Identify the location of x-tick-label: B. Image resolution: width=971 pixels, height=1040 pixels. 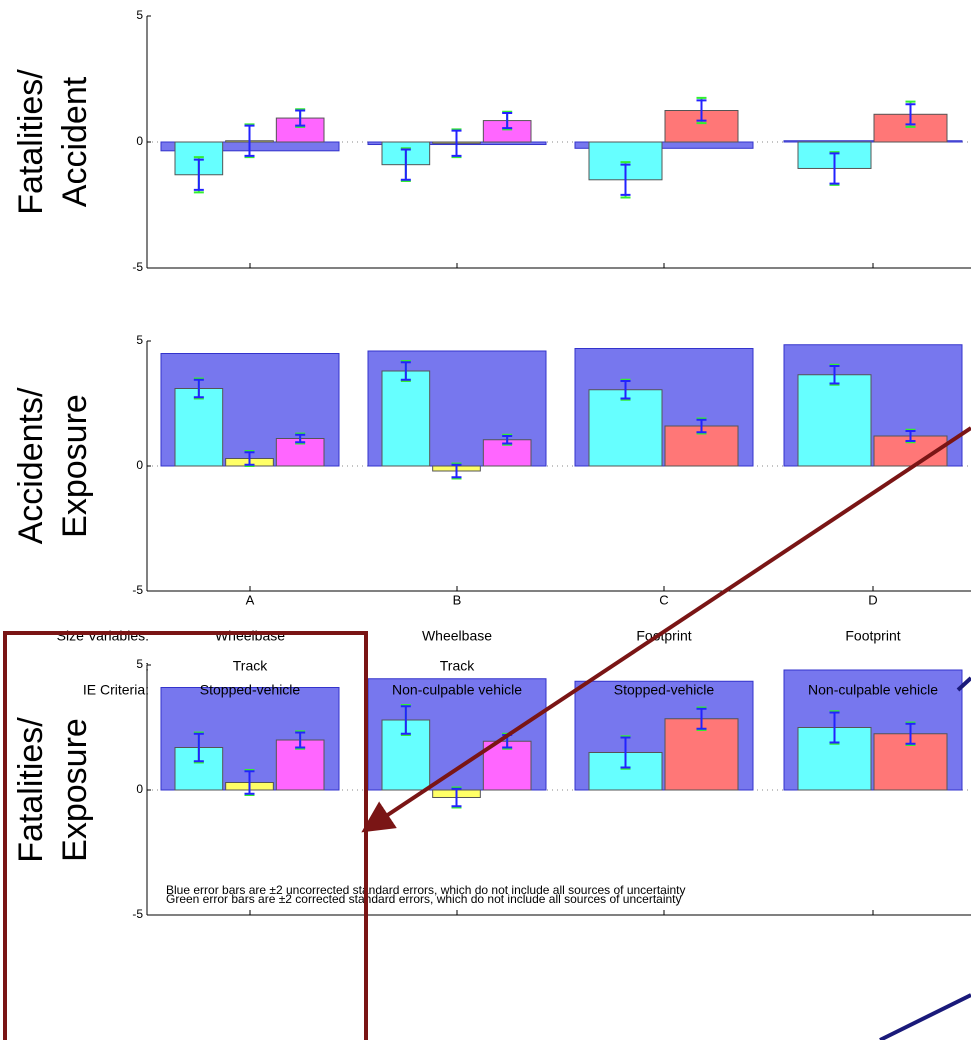
(457, 599).